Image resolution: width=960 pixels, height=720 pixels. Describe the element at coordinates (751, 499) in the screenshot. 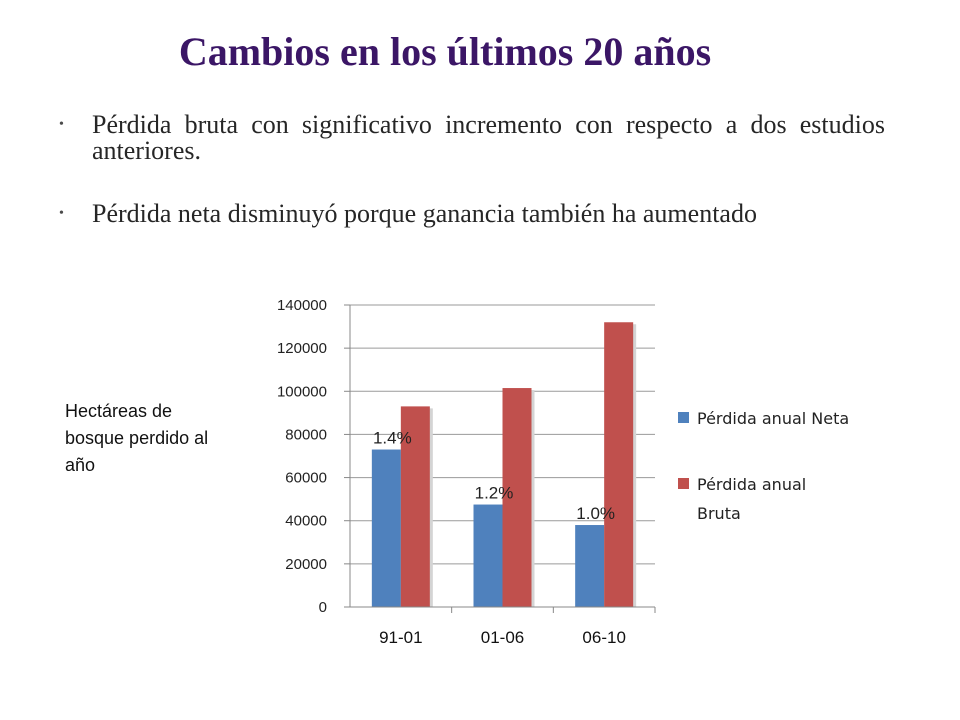

I see `legend-label: Pérdida anual Bruta` at that location.